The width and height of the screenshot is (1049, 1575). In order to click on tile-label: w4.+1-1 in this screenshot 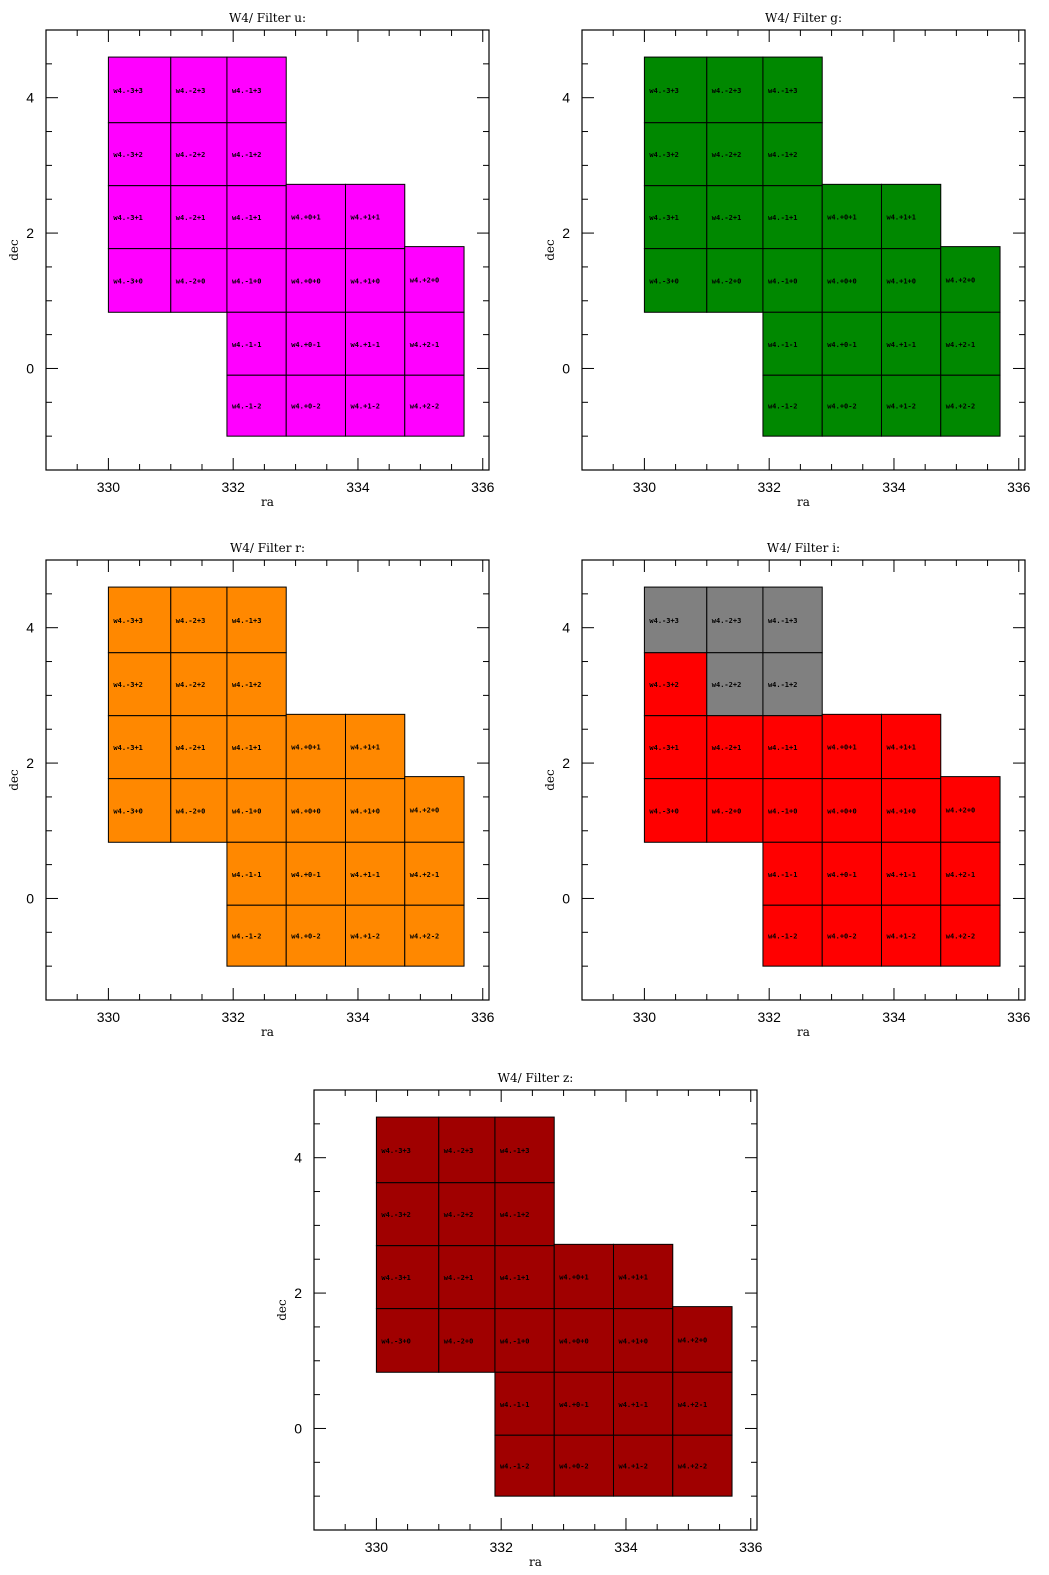, I will do `click(365, 345)`.